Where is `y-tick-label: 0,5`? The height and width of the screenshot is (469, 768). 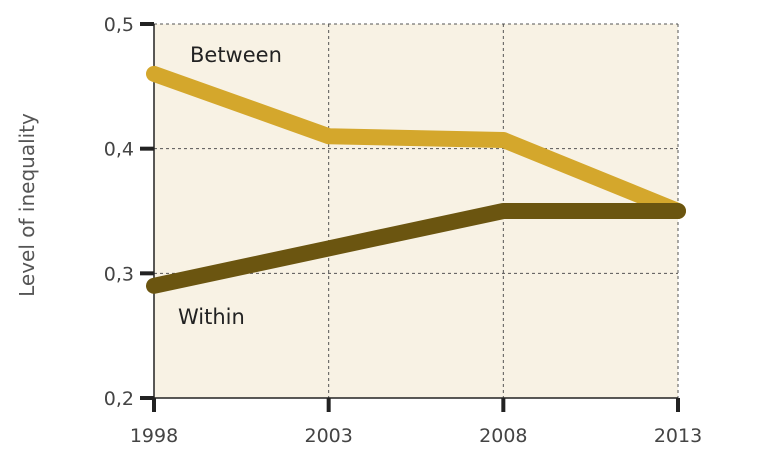
y-tick-label: 0,5 is located at coordinates (119, 25).